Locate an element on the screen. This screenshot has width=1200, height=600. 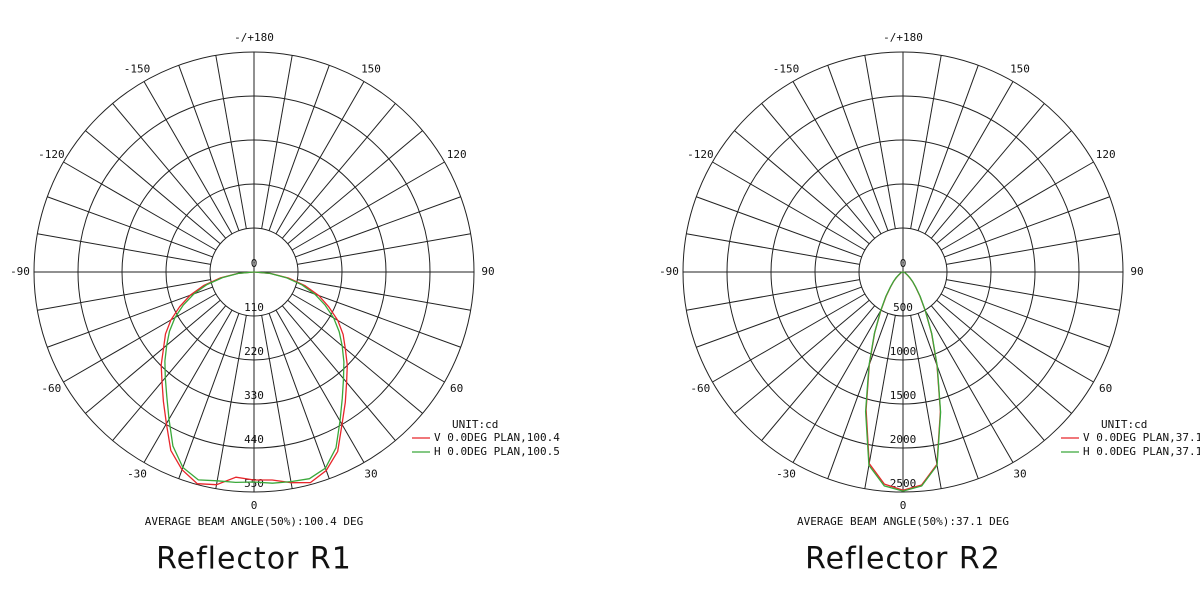
caption: Reflector R1 is located at coordinates (254, 559).